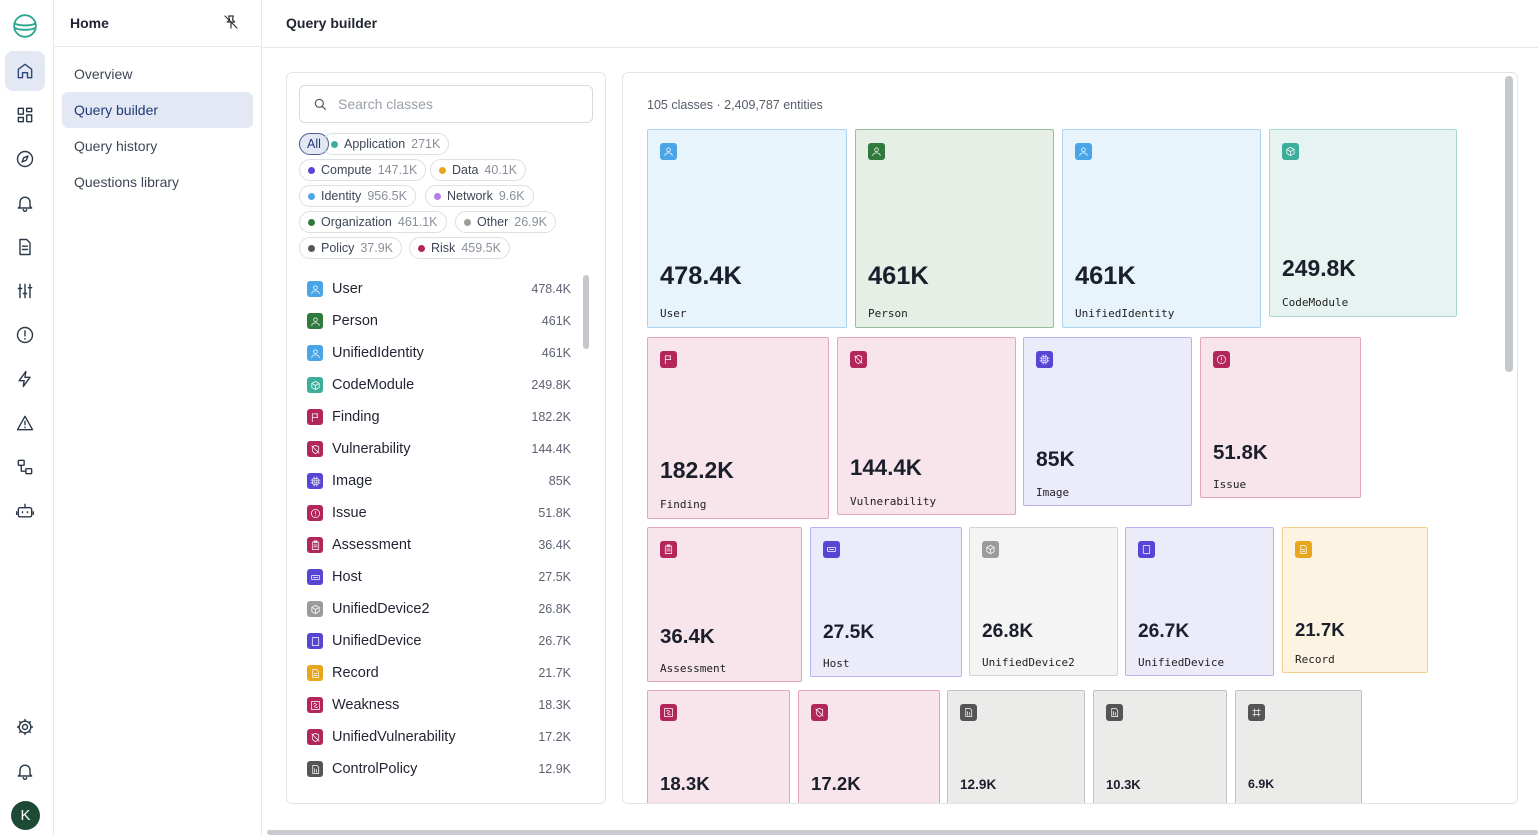  Describe the element at coordinates (738, 428) in the screenshot. I see `class-tile: 182.2K Finding` at that location.